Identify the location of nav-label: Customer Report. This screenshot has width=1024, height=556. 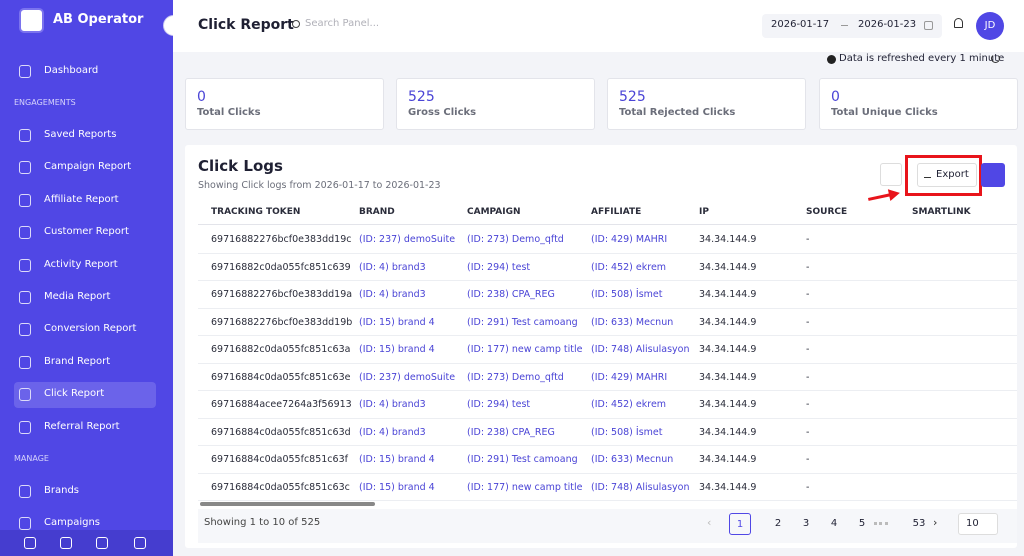
(86, 232).